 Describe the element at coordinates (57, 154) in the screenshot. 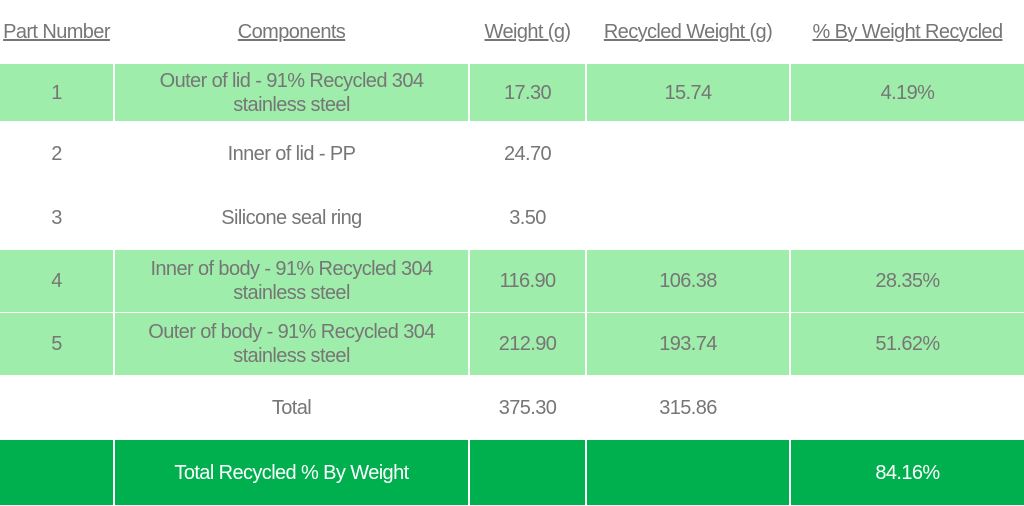

I see `table-cell: 2` at that location.